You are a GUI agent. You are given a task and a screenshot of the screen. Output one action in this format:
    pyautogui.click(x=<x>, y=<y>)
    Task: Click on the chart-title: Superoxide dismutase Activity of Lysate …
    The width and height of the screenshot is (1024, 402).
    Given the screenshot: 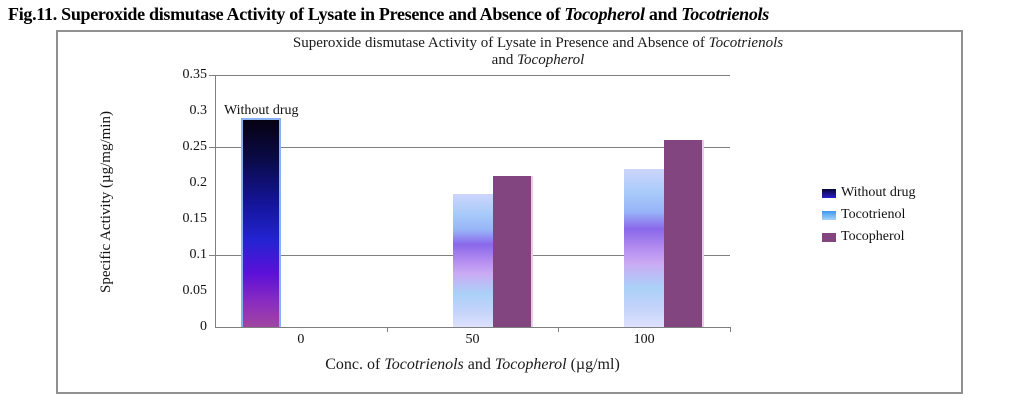 What is the action you would take?
    pyautogui.click(x=538, y=52)
    